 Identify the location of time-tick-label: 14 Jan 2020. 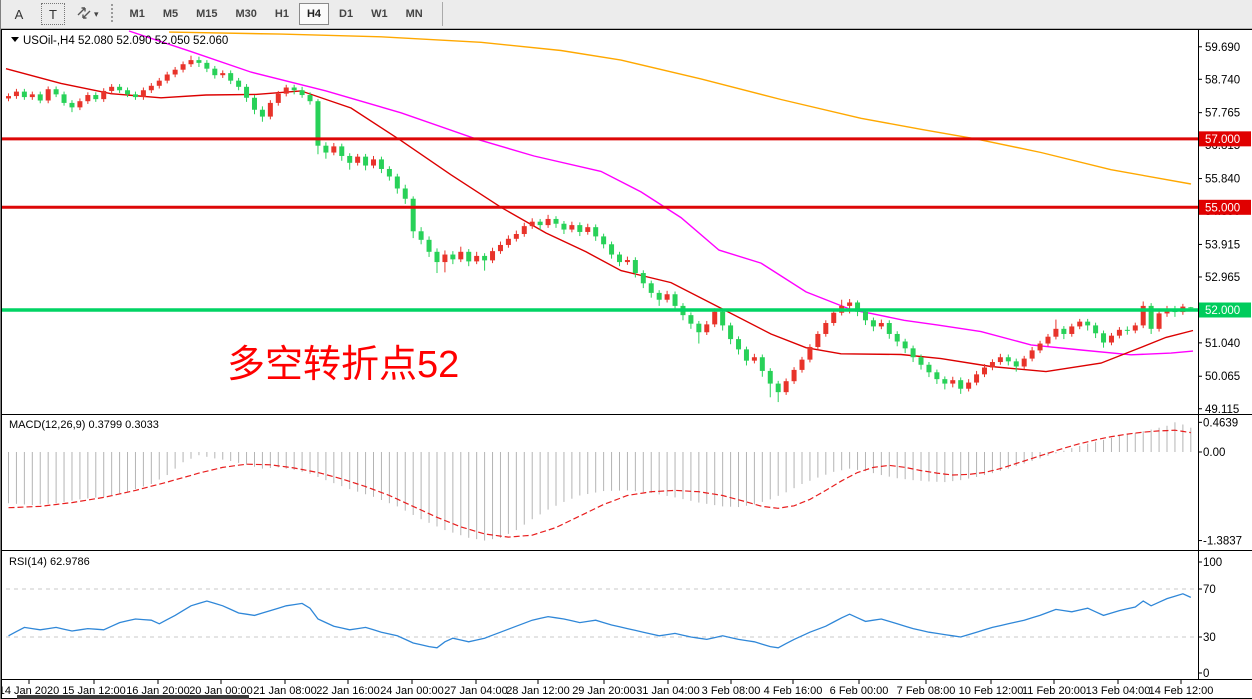
(30, 691).